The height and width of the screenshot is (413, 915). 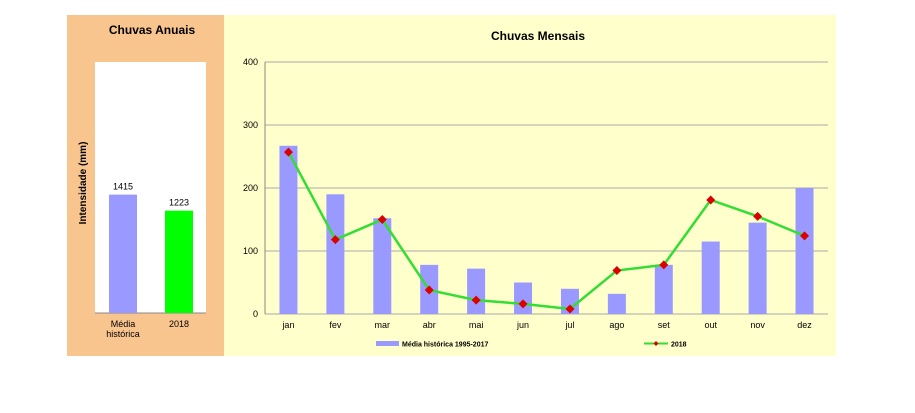 I want to click on annual-x-tick-label: 2018, so click(x=179, y=324).